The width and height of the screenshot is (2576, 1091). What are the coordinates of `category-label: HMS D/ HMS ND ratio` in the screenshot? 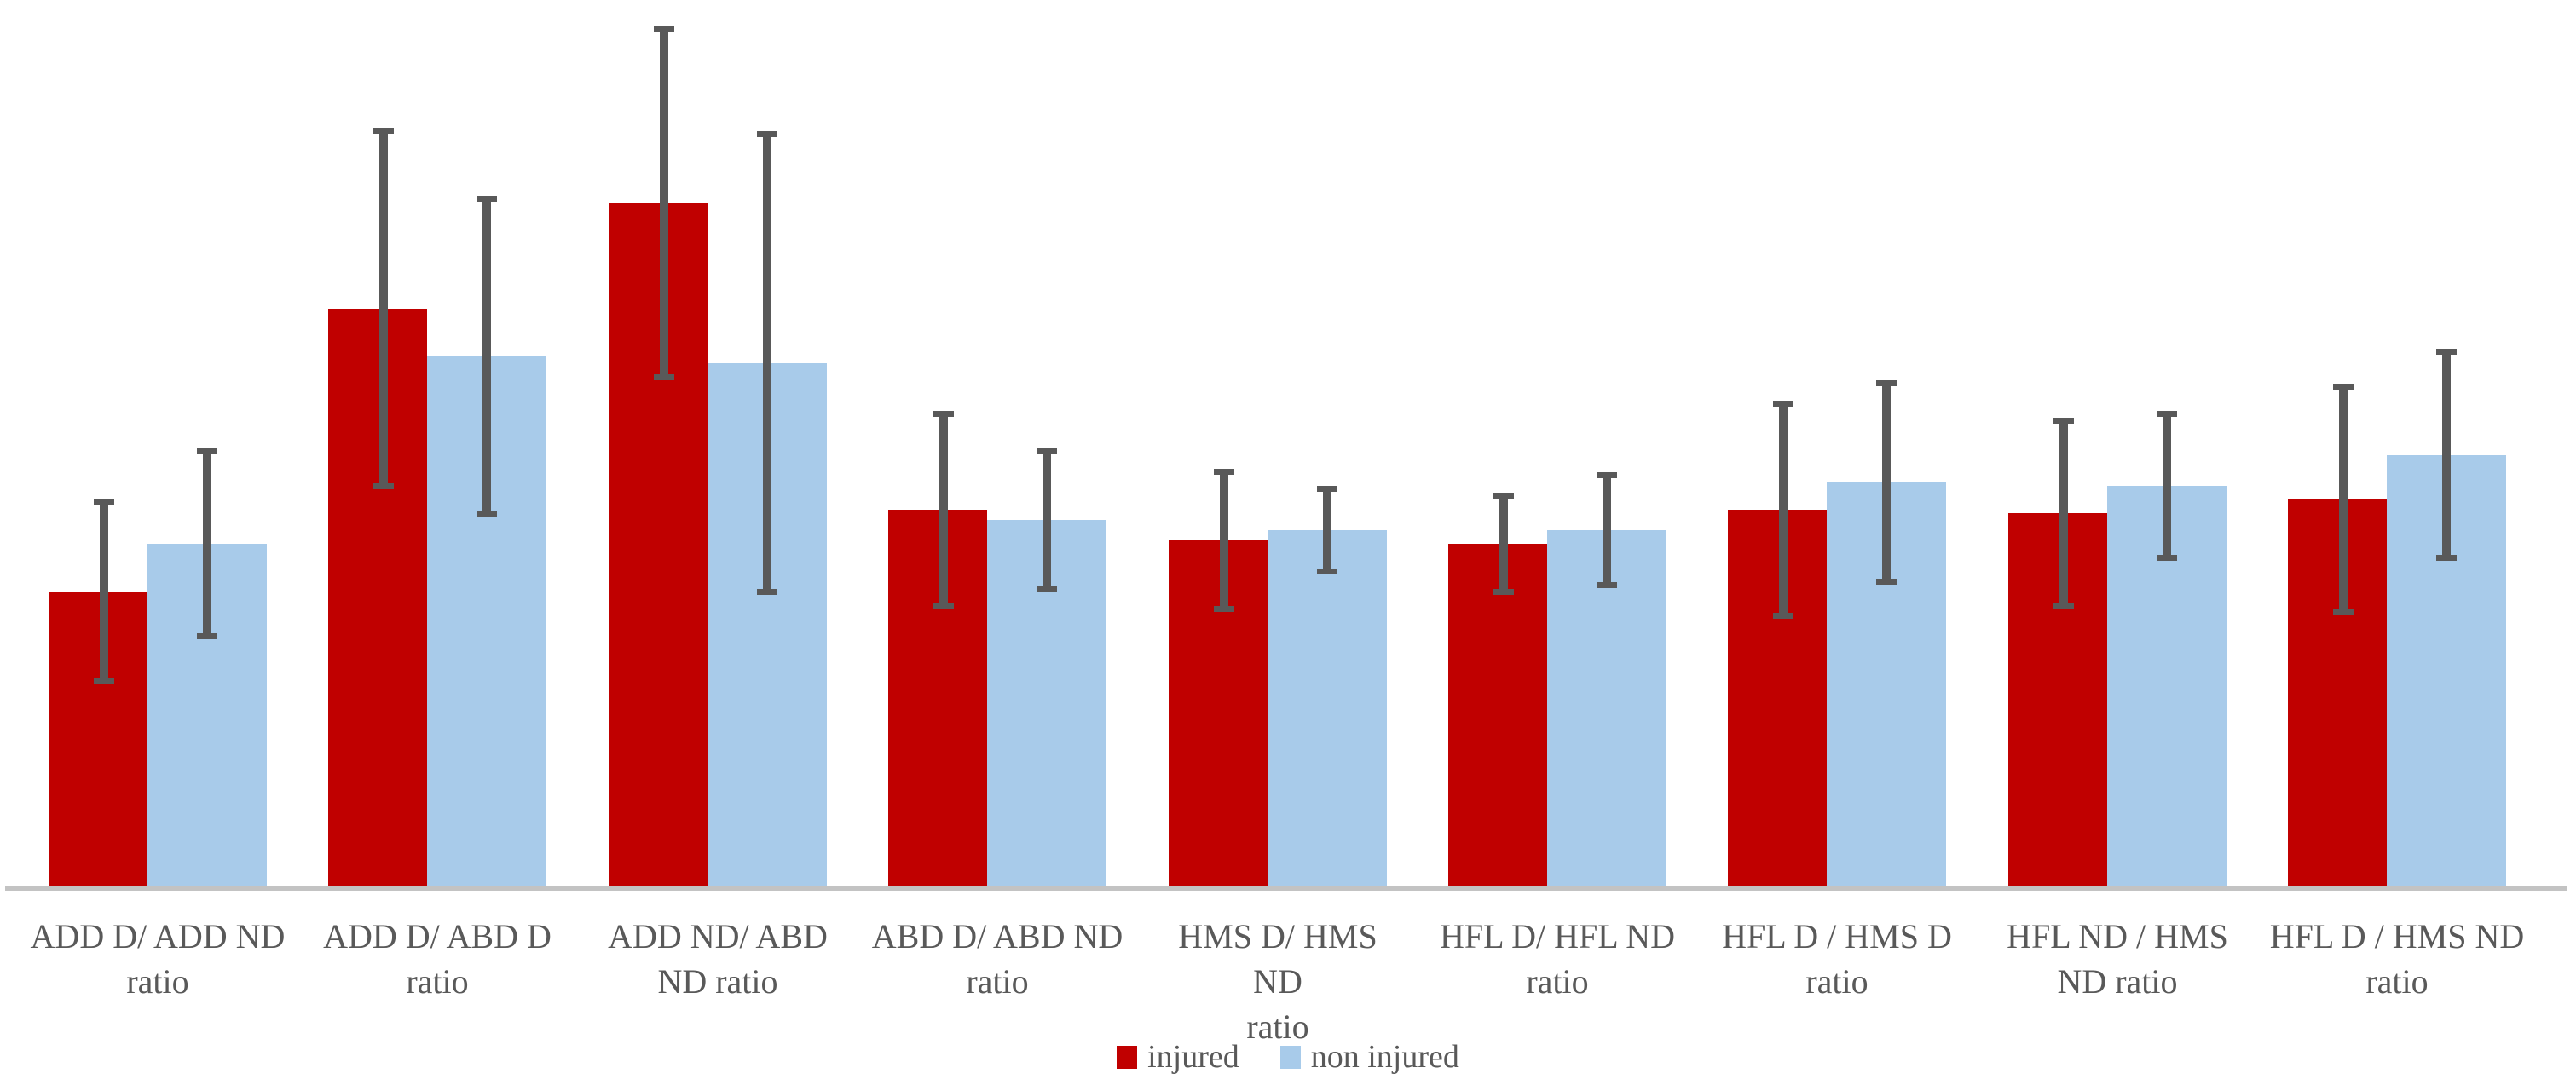 It's located at (1278, 981).